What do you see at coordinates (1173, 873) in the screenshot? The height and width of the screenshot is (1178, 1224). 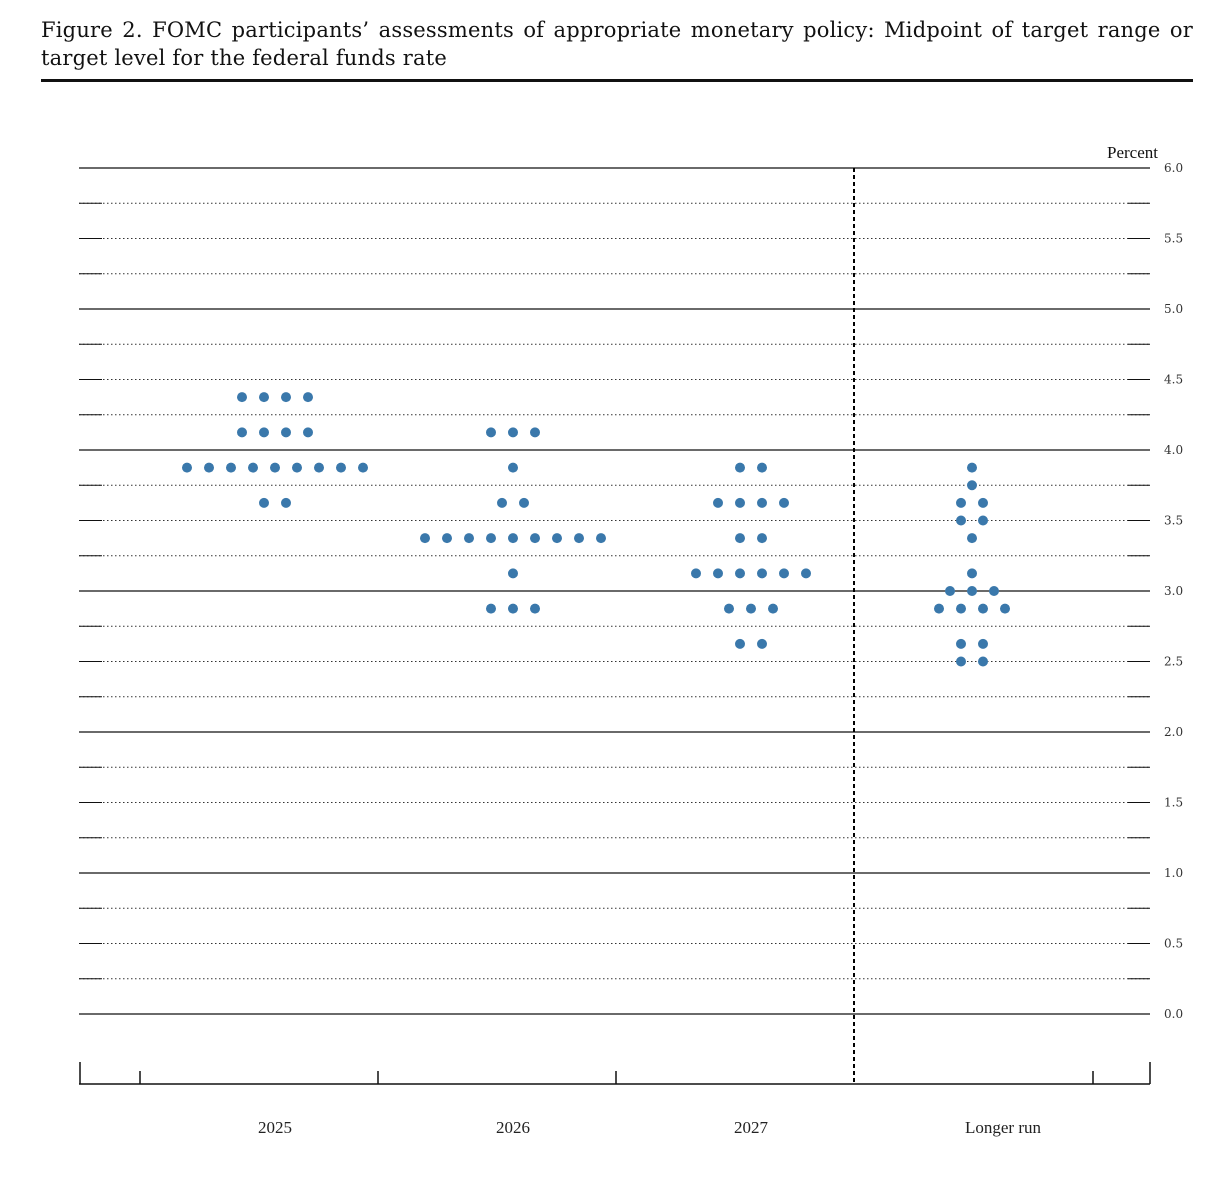 I see `y-tick-label: 1.0` at bounding box center [1173, 873].